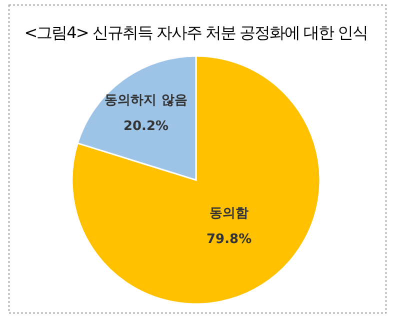  What do you see at coordinates (229, 213) in the screenshot?
I see `slice-label: 동의함` at bounding box center [229, 213].